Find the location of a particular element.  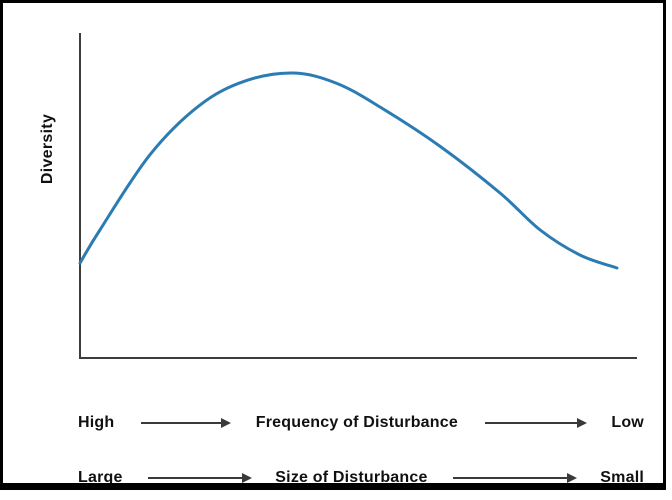

size-left-label: Large is located at coordinates (100, 477).